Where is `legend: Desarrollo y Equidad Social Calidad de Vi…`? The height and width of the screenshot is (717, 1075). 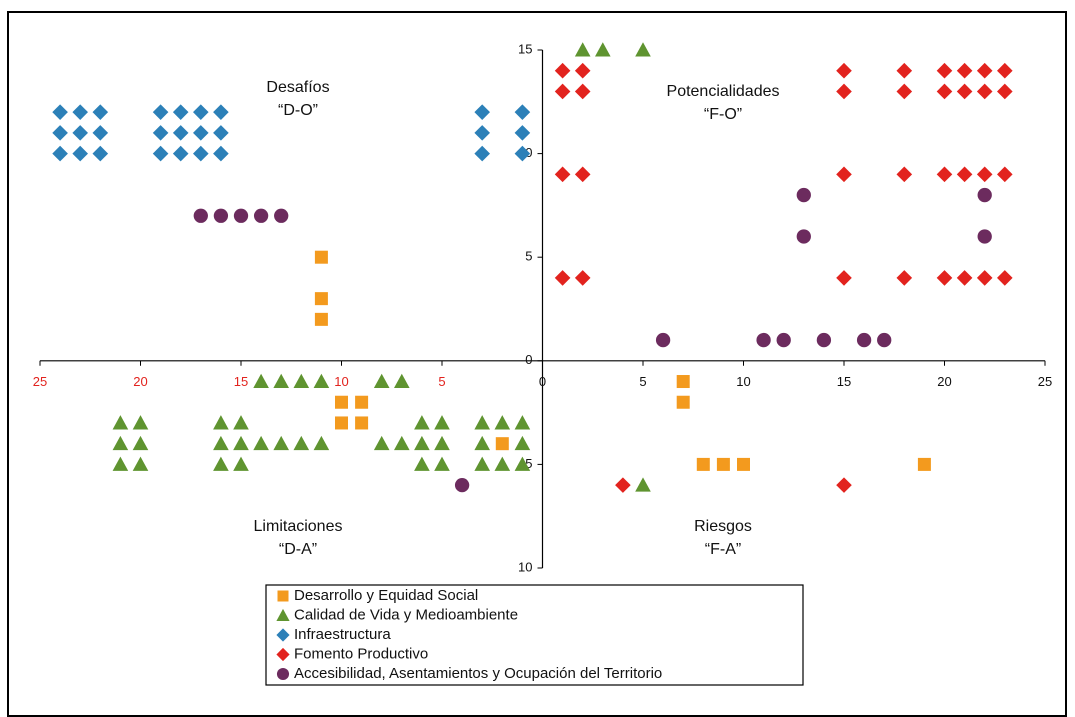
legend: Desarrollo y Equidad Social Calidad de Vi… is located at coordinates (469, 634).